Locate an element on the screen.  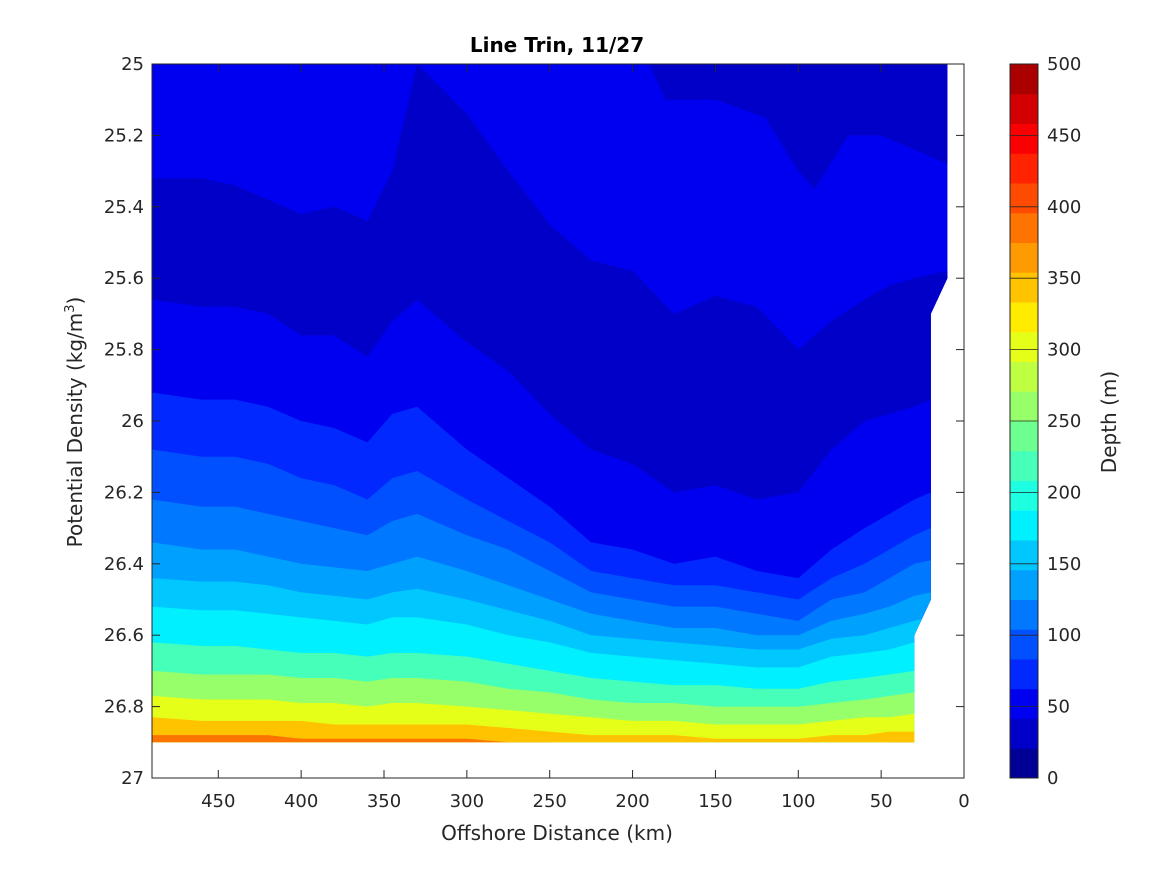
x-tick-label: 200 is located at coordinates (632, 801).